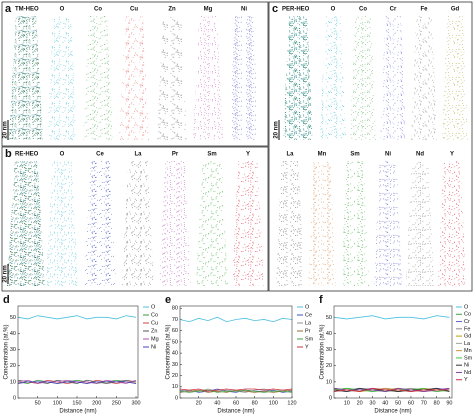 The width and height of the screenshot is (474, 420). Describe the element at coordinates (175, 342) in the screenshot. I see `y-tick-label: 50` at that location.